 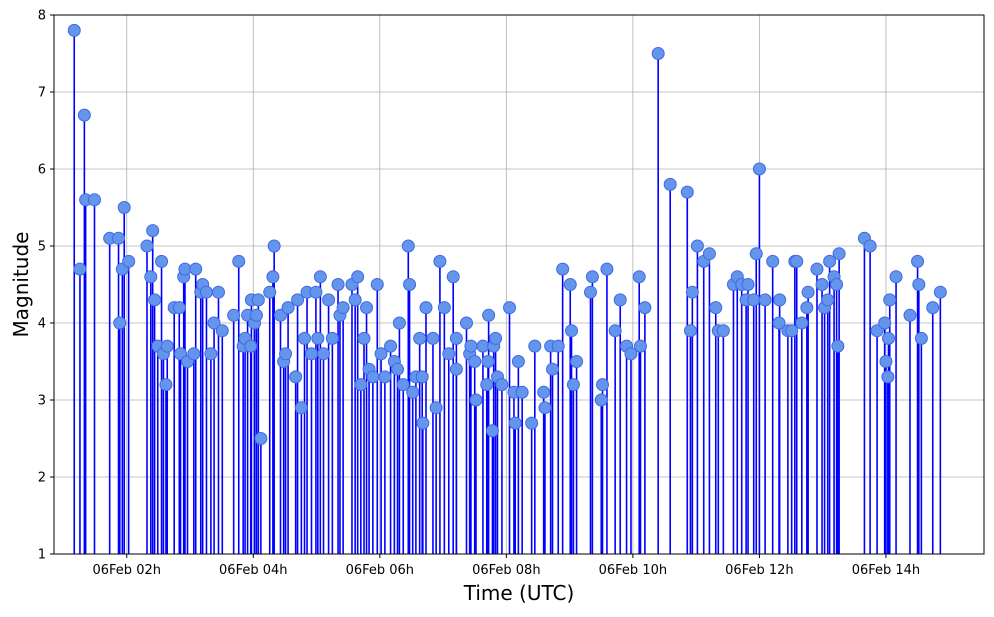 I want to click on y-tick-label: 7, so click(x=42, y=93).